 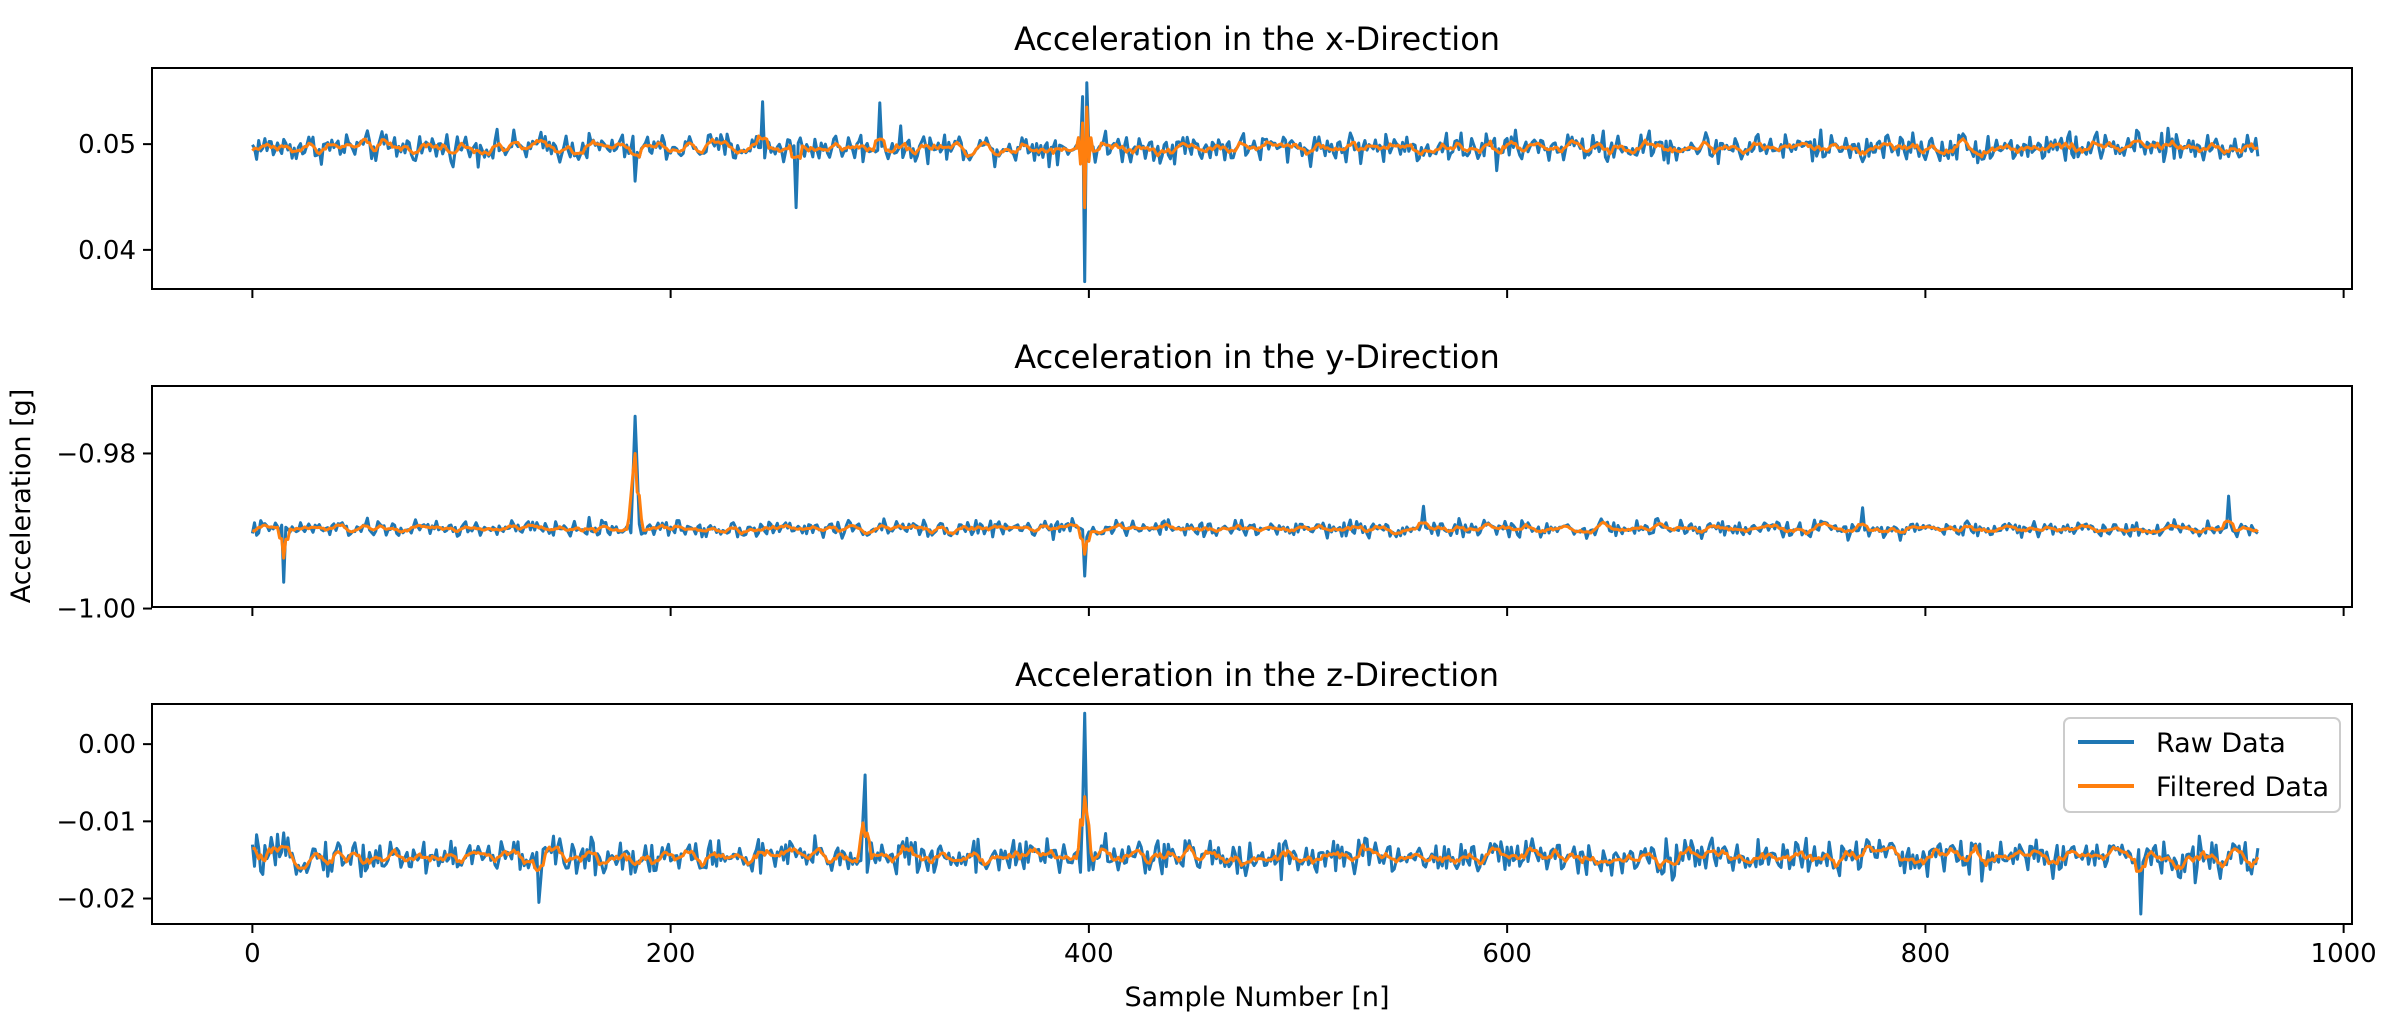 I want to click on x-tick-label: 600, so click(x=1507, y=954).